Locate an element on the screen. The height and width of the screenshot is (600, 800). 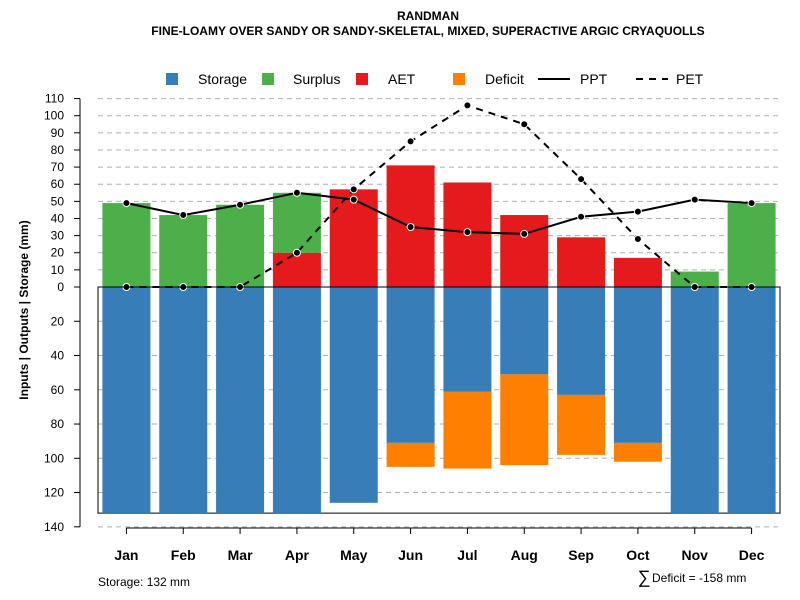
point-ppt-oct is located at coordinates (637, 211).